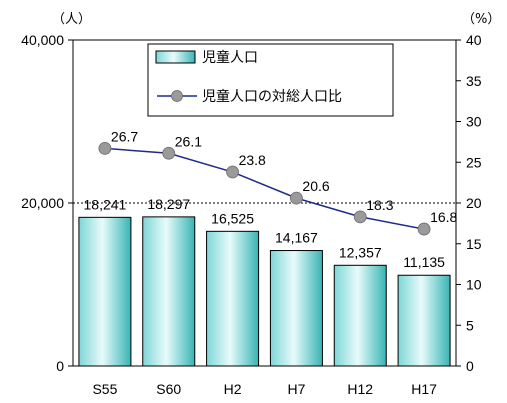 This screenshot has height=403, width=507. What do you see at coordinates (188, 141) in the screenshot?
I see `line-data-label: 26.1` at bounding box center [188, 141].